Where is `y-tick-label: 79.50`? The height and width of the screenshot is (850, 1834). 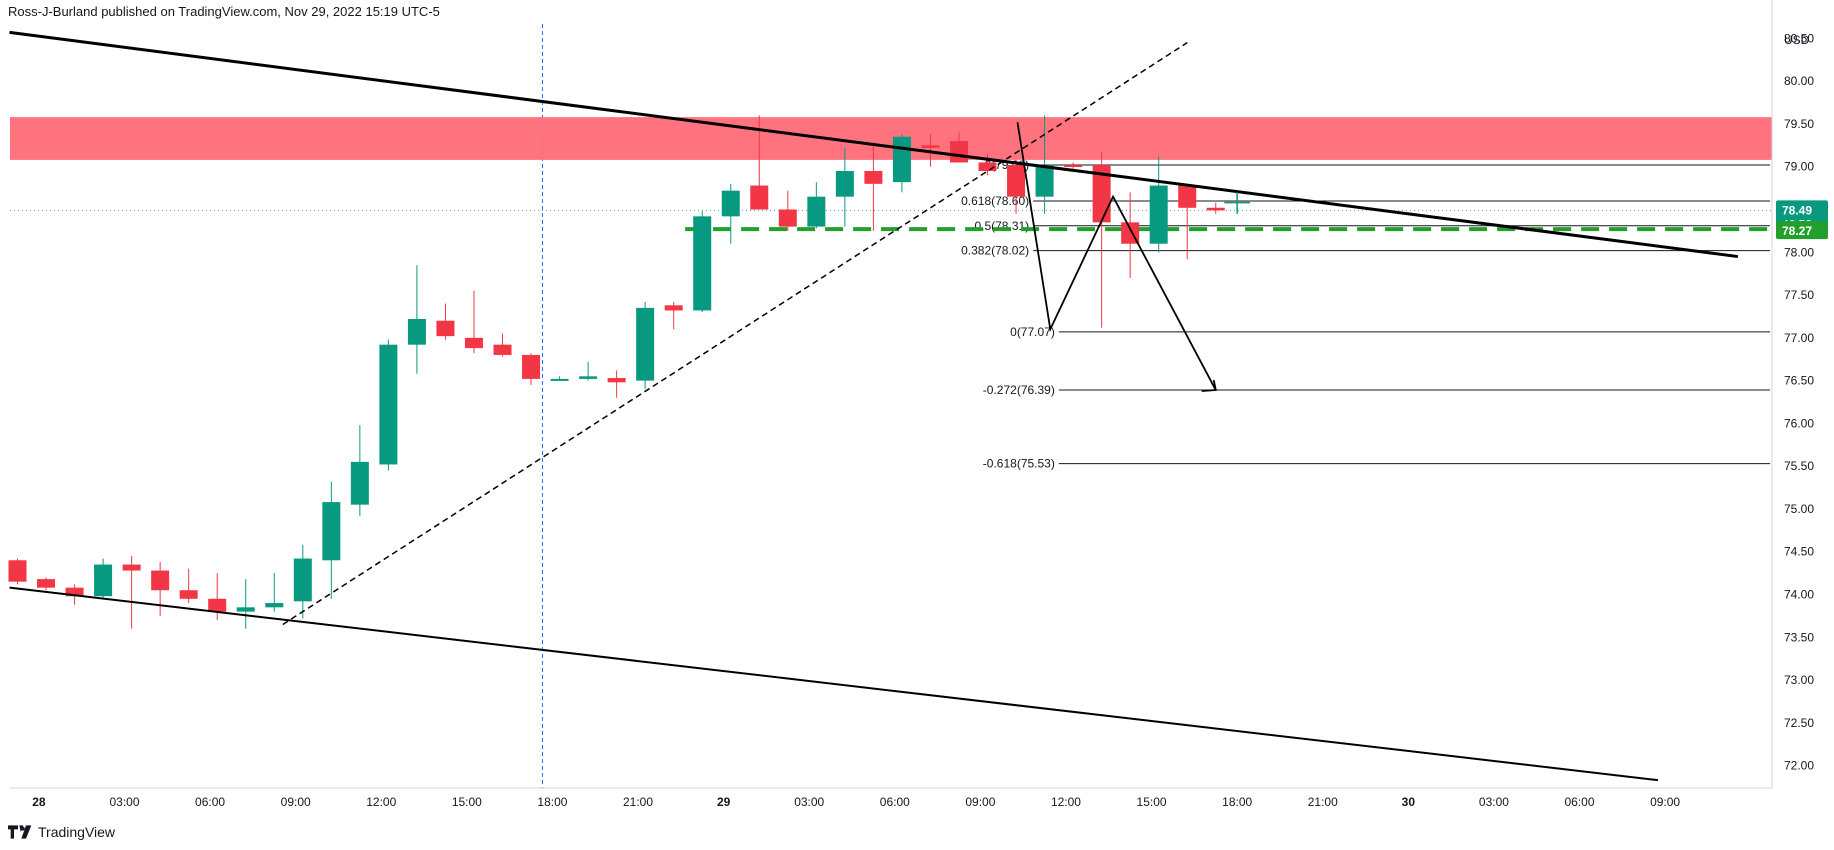 y-tick-label: 79.50 is located at coordinates (1799, 124).